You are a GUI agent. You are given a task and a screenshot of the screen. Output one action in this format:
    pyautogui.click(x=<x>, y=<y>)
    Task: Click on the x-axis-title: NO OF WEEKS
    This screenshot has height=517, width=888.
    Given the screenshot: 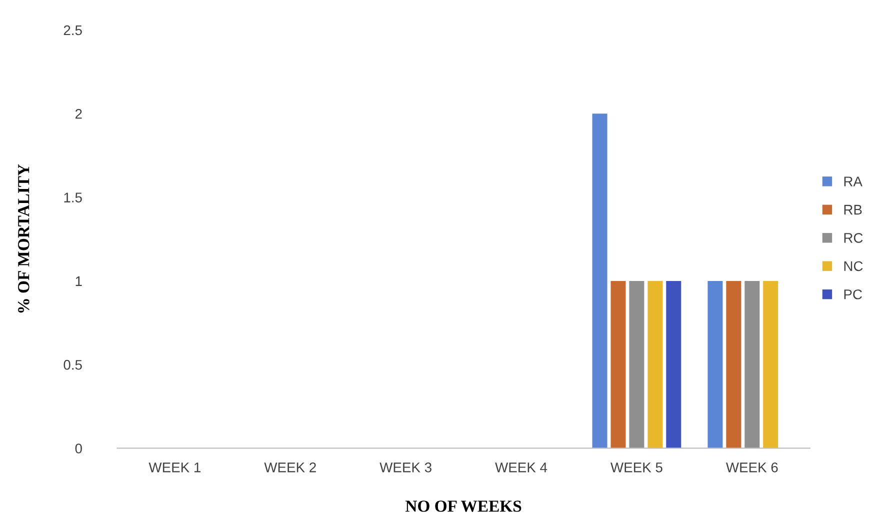 What is the action you would take?
    pyautogui.click(x=464, y=506)
    